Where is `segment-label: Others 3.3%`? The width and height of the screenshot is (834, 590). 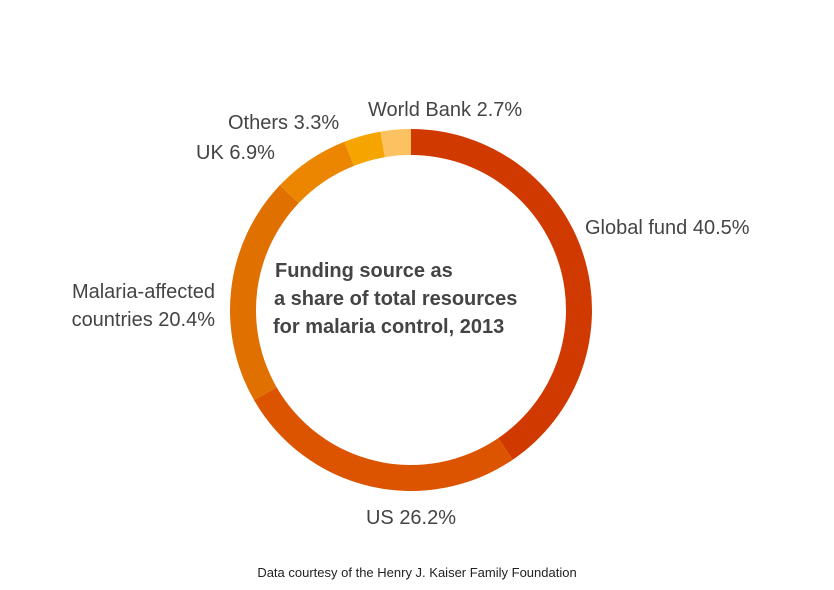 segment-label: Others 3.3% is located at coordinates (283, 123).